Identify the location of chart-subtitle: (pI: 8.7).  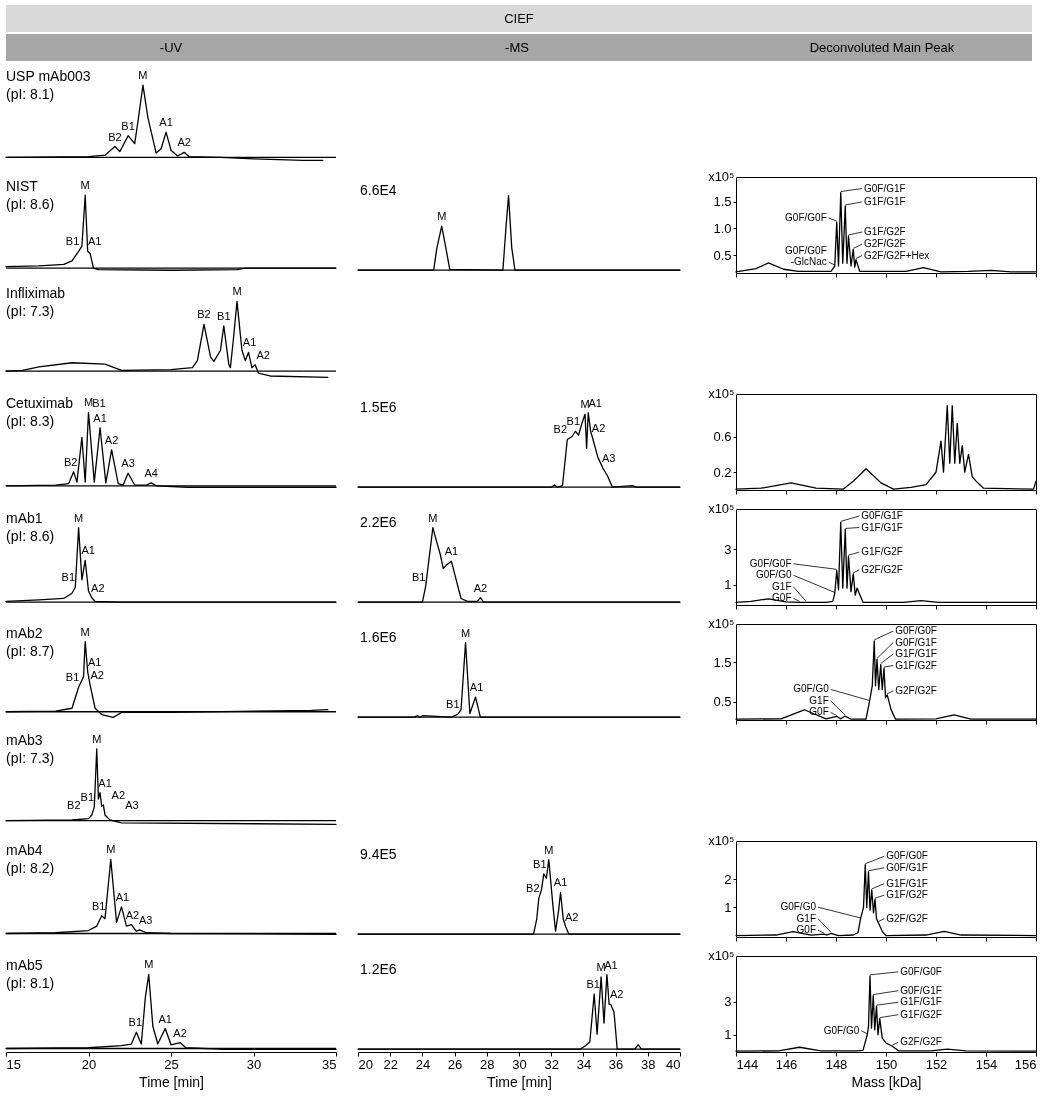
(30, 651).